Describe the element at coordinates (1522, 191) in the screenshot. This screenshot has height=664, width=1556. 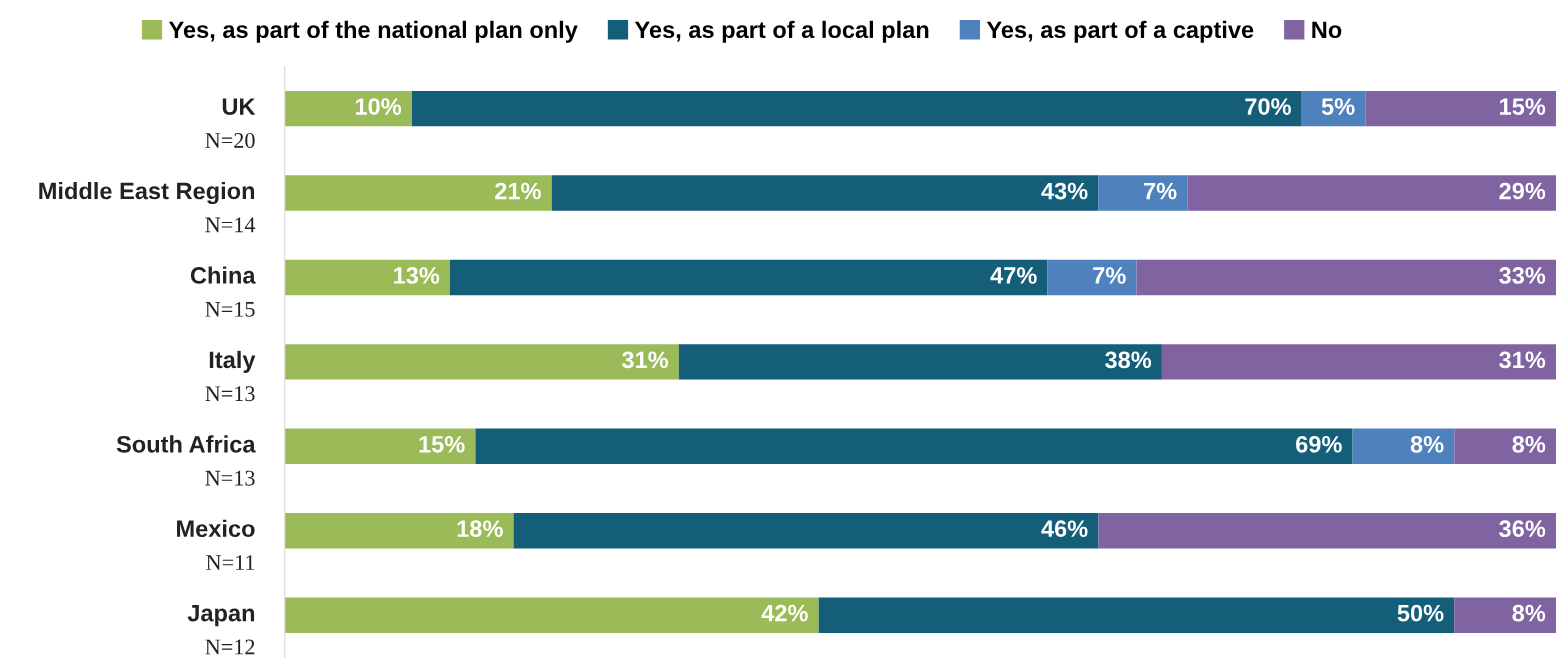
I see `data-label: 29%` at that location.